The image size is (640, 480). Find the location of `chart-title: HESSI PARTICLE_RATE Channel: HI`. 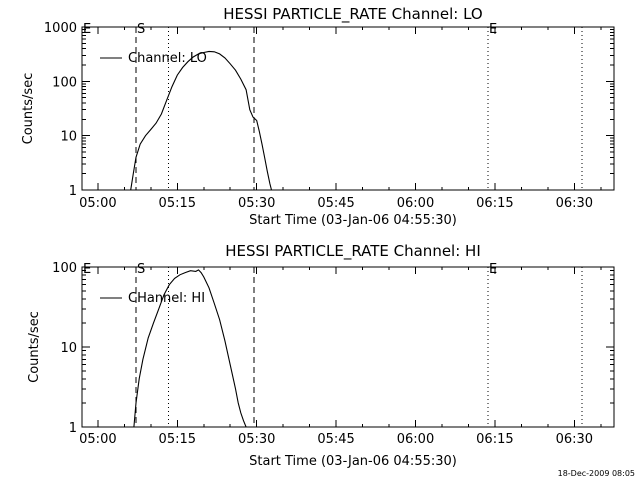

chart-title: HESSI PARTICLE_RATE Channel: HI is located at coordinates (353, 251).